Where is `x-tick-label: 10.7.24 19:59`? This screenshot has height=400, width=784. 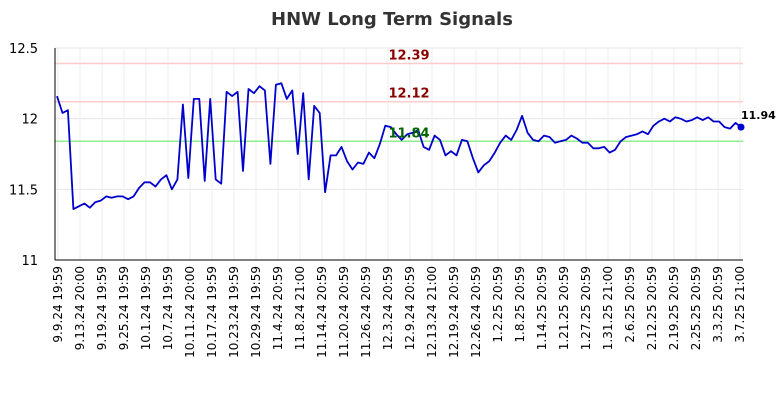
x-tick-label: 10.7.24 19:59 is located at coordinates (168, 308).